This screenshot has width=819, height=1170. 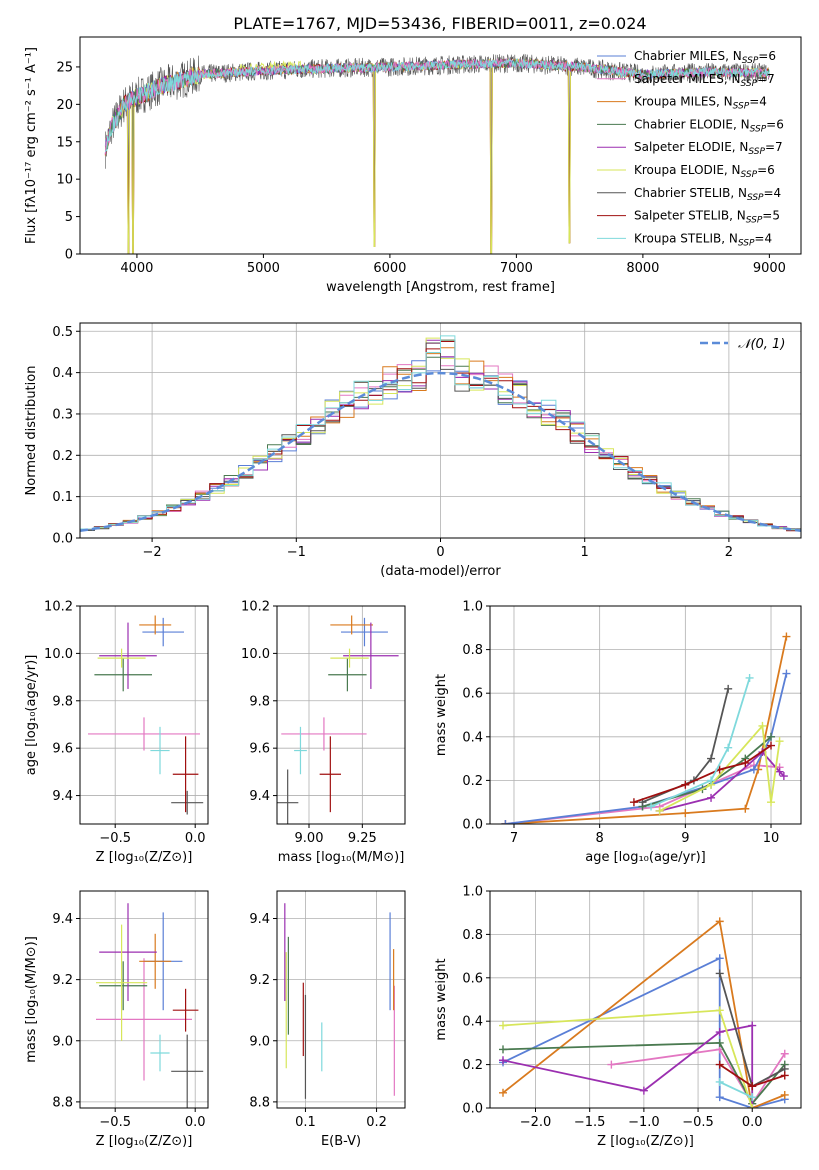 I want to click on y-tick-label: 0.1, so click(x=62, y=497).